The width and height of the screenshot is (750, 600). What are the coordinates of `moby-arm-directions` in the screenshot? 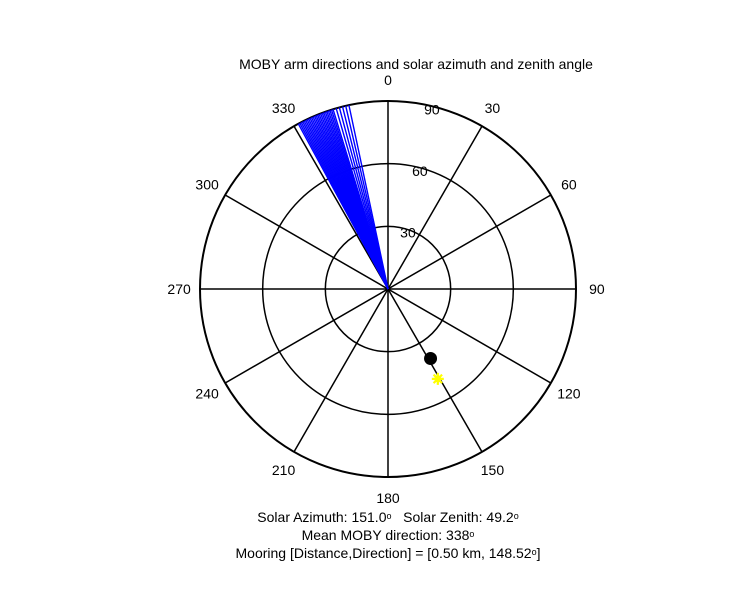 It's located at (343, 197).